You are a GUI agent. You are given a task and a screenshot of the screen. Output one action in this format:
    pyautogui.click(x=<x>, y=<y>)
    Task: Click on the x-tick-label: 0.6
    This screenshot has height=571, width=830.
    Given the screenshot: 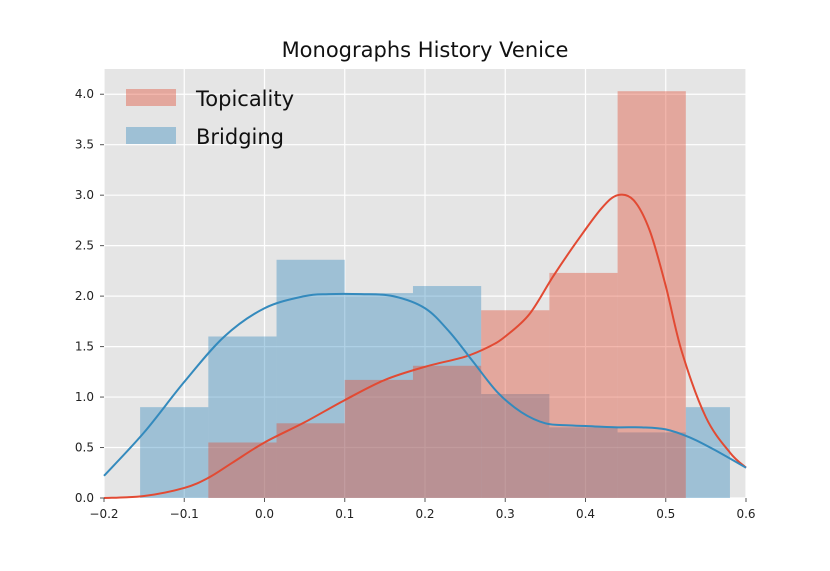 What is the action you would take?
    pyautogui.click(x=745, y=514)
    